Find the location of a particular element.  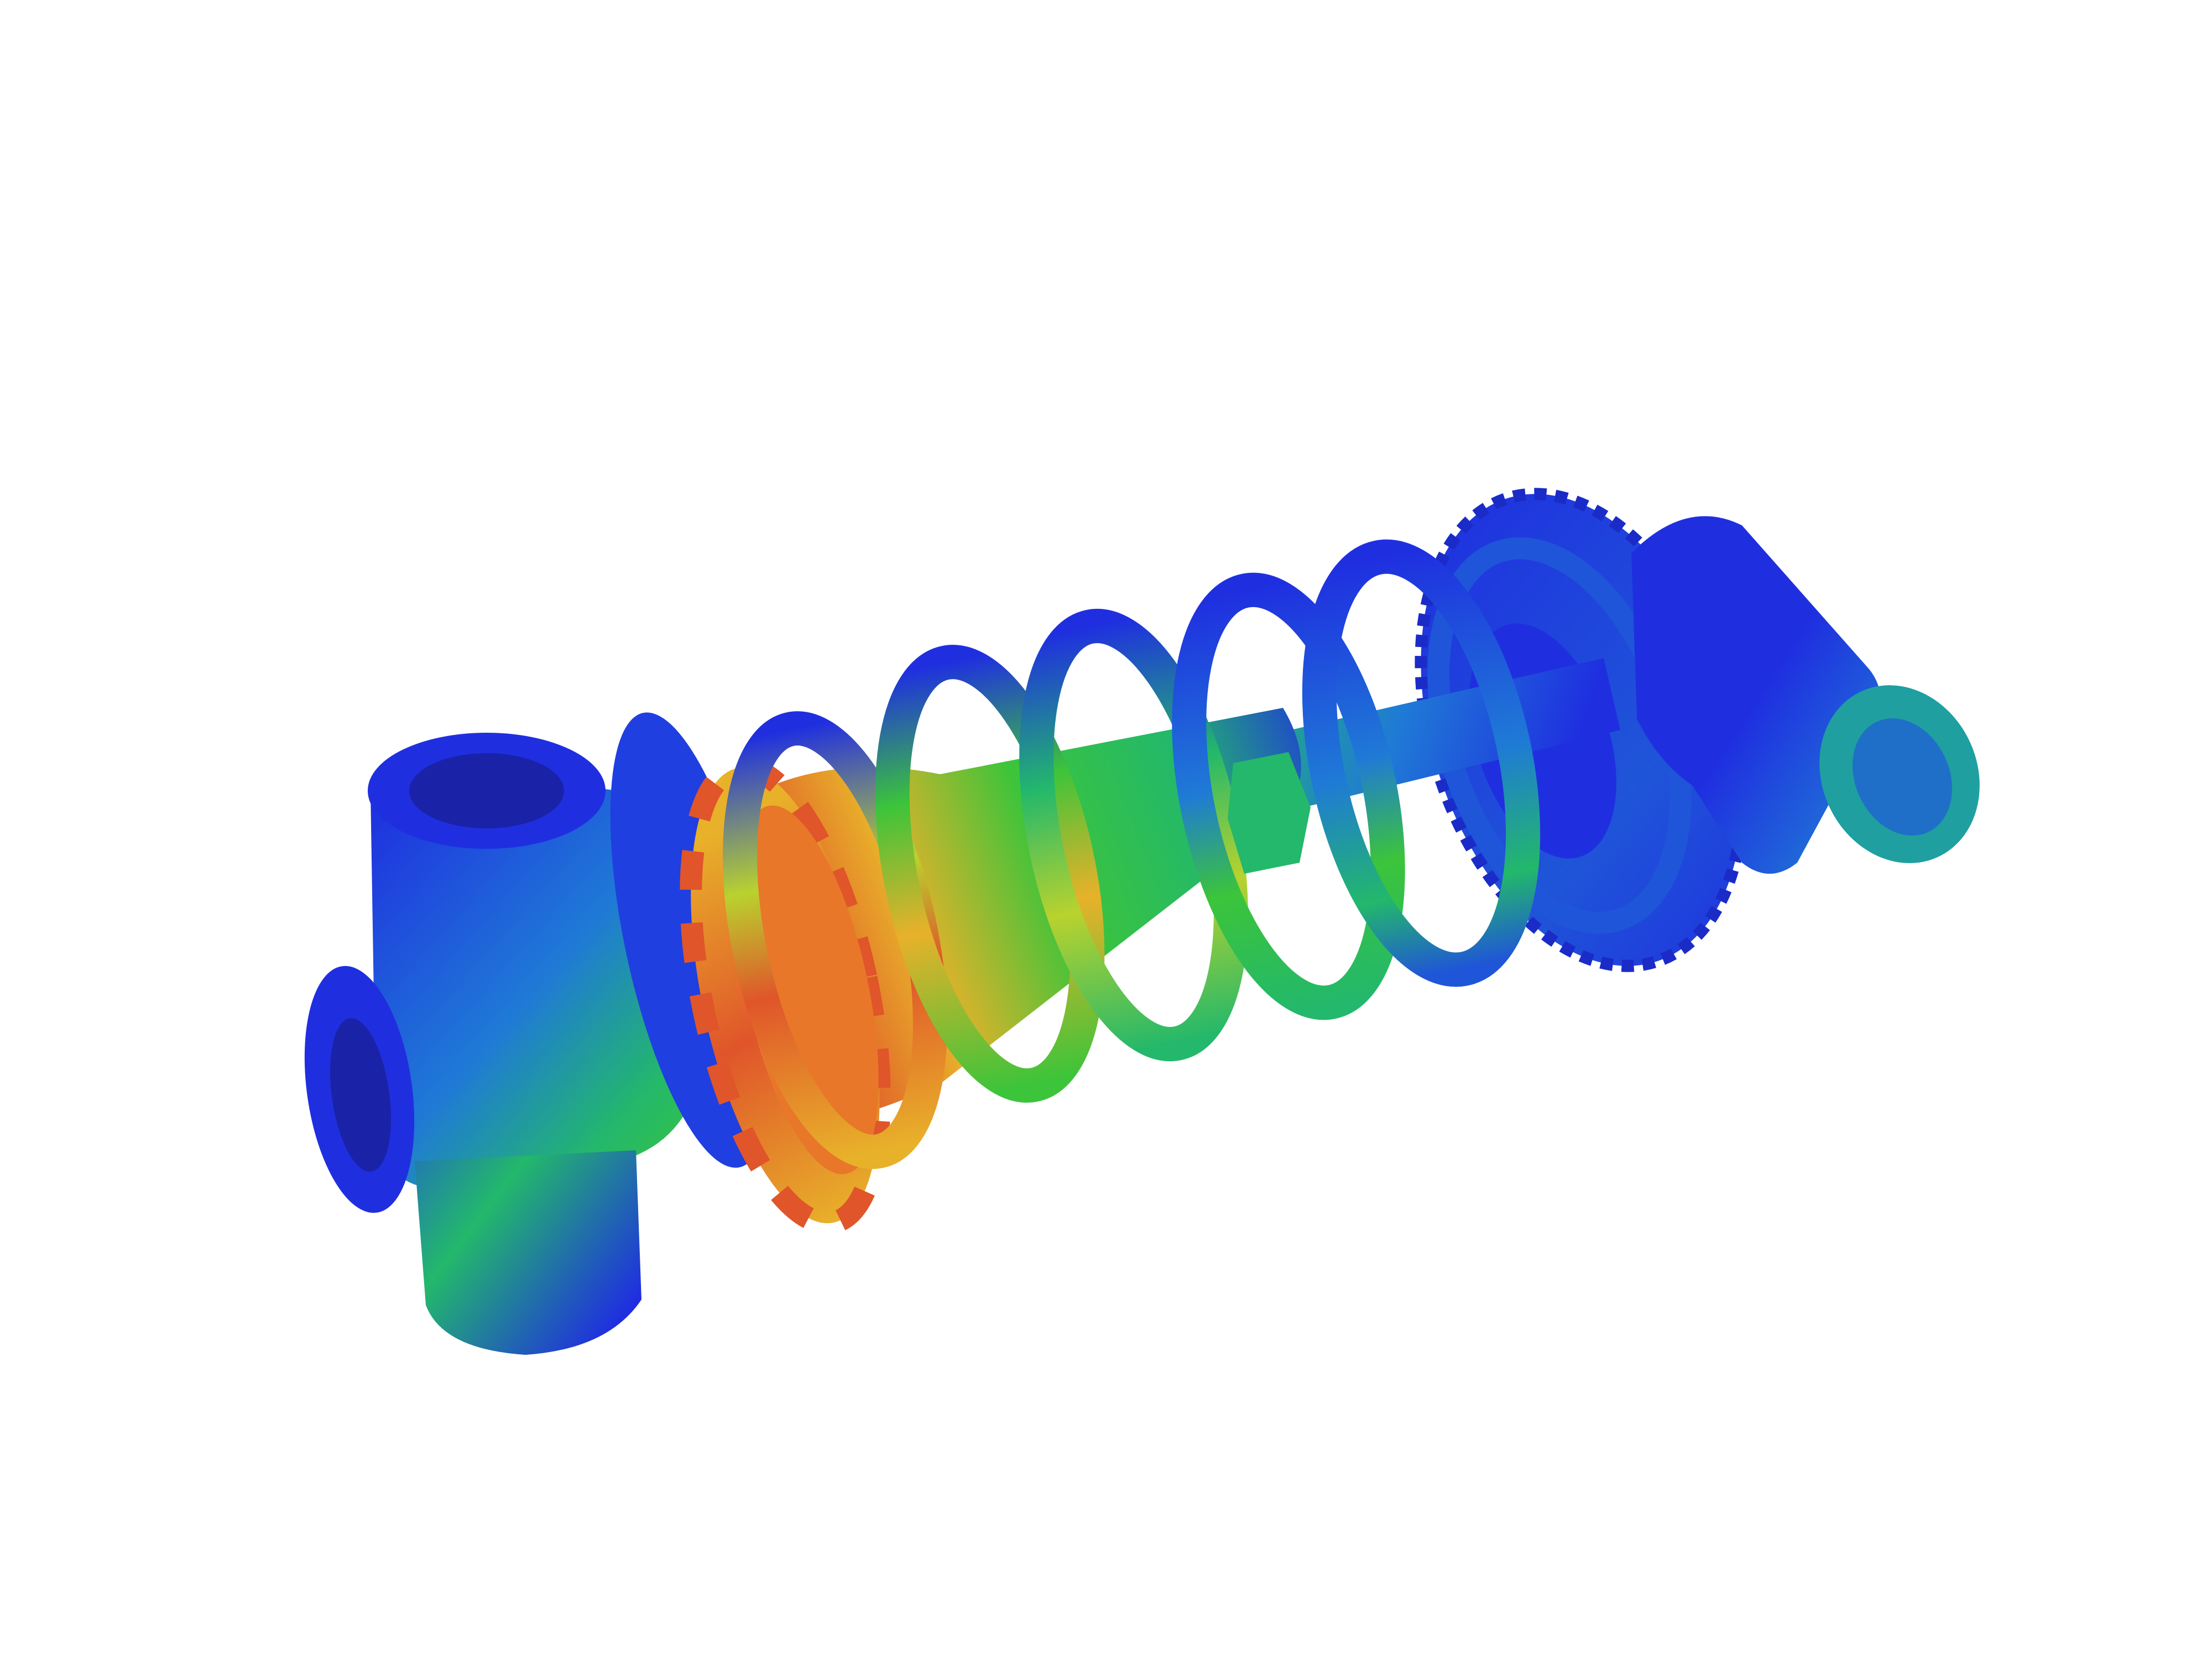

elbow-outlet-bore is located at coordinates (1903, 777).